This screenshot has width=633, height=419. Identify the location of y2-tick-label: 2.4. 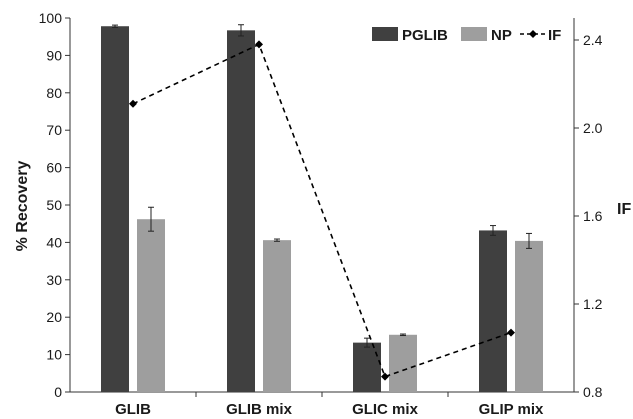
(593, 40).